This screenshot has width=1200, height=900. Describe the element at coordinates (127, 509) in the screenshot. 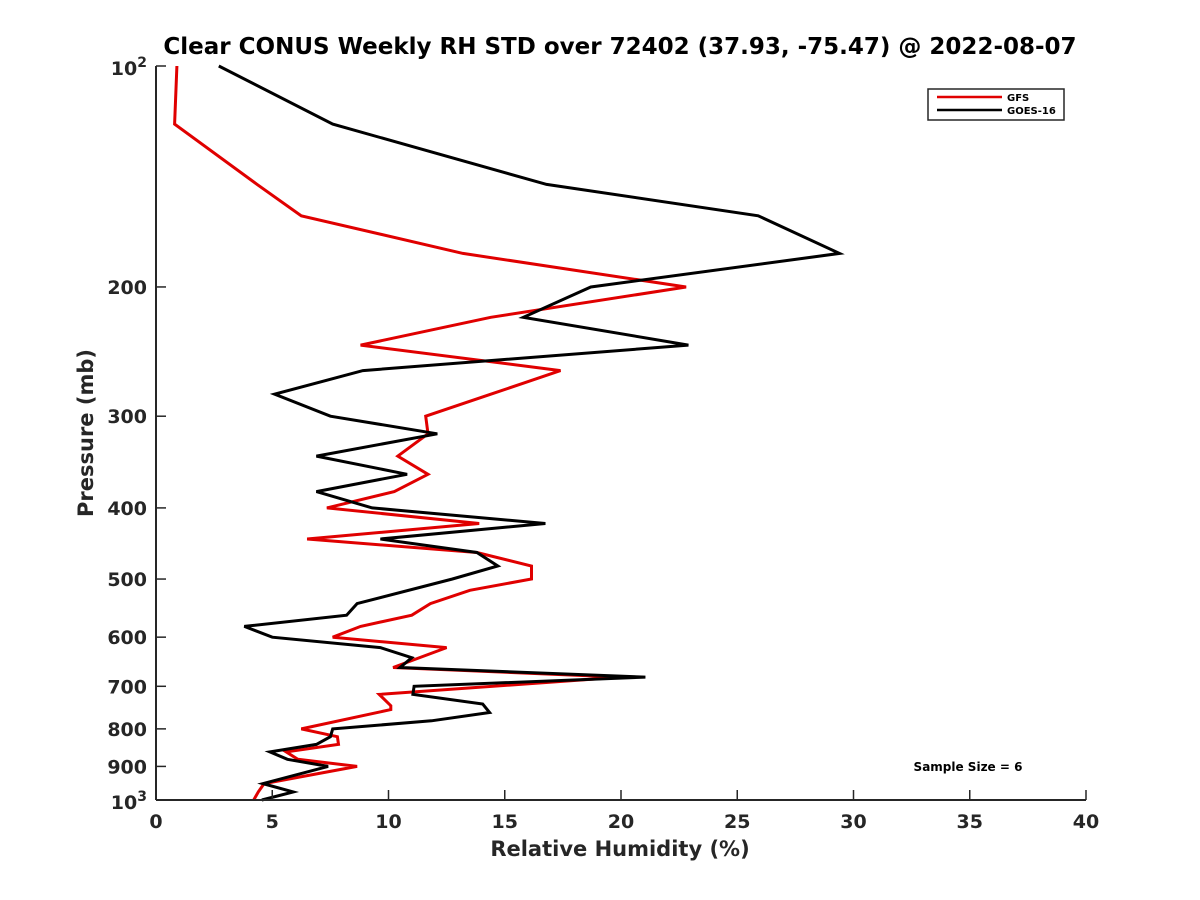

I see `y-tick-label: 400` at that location.